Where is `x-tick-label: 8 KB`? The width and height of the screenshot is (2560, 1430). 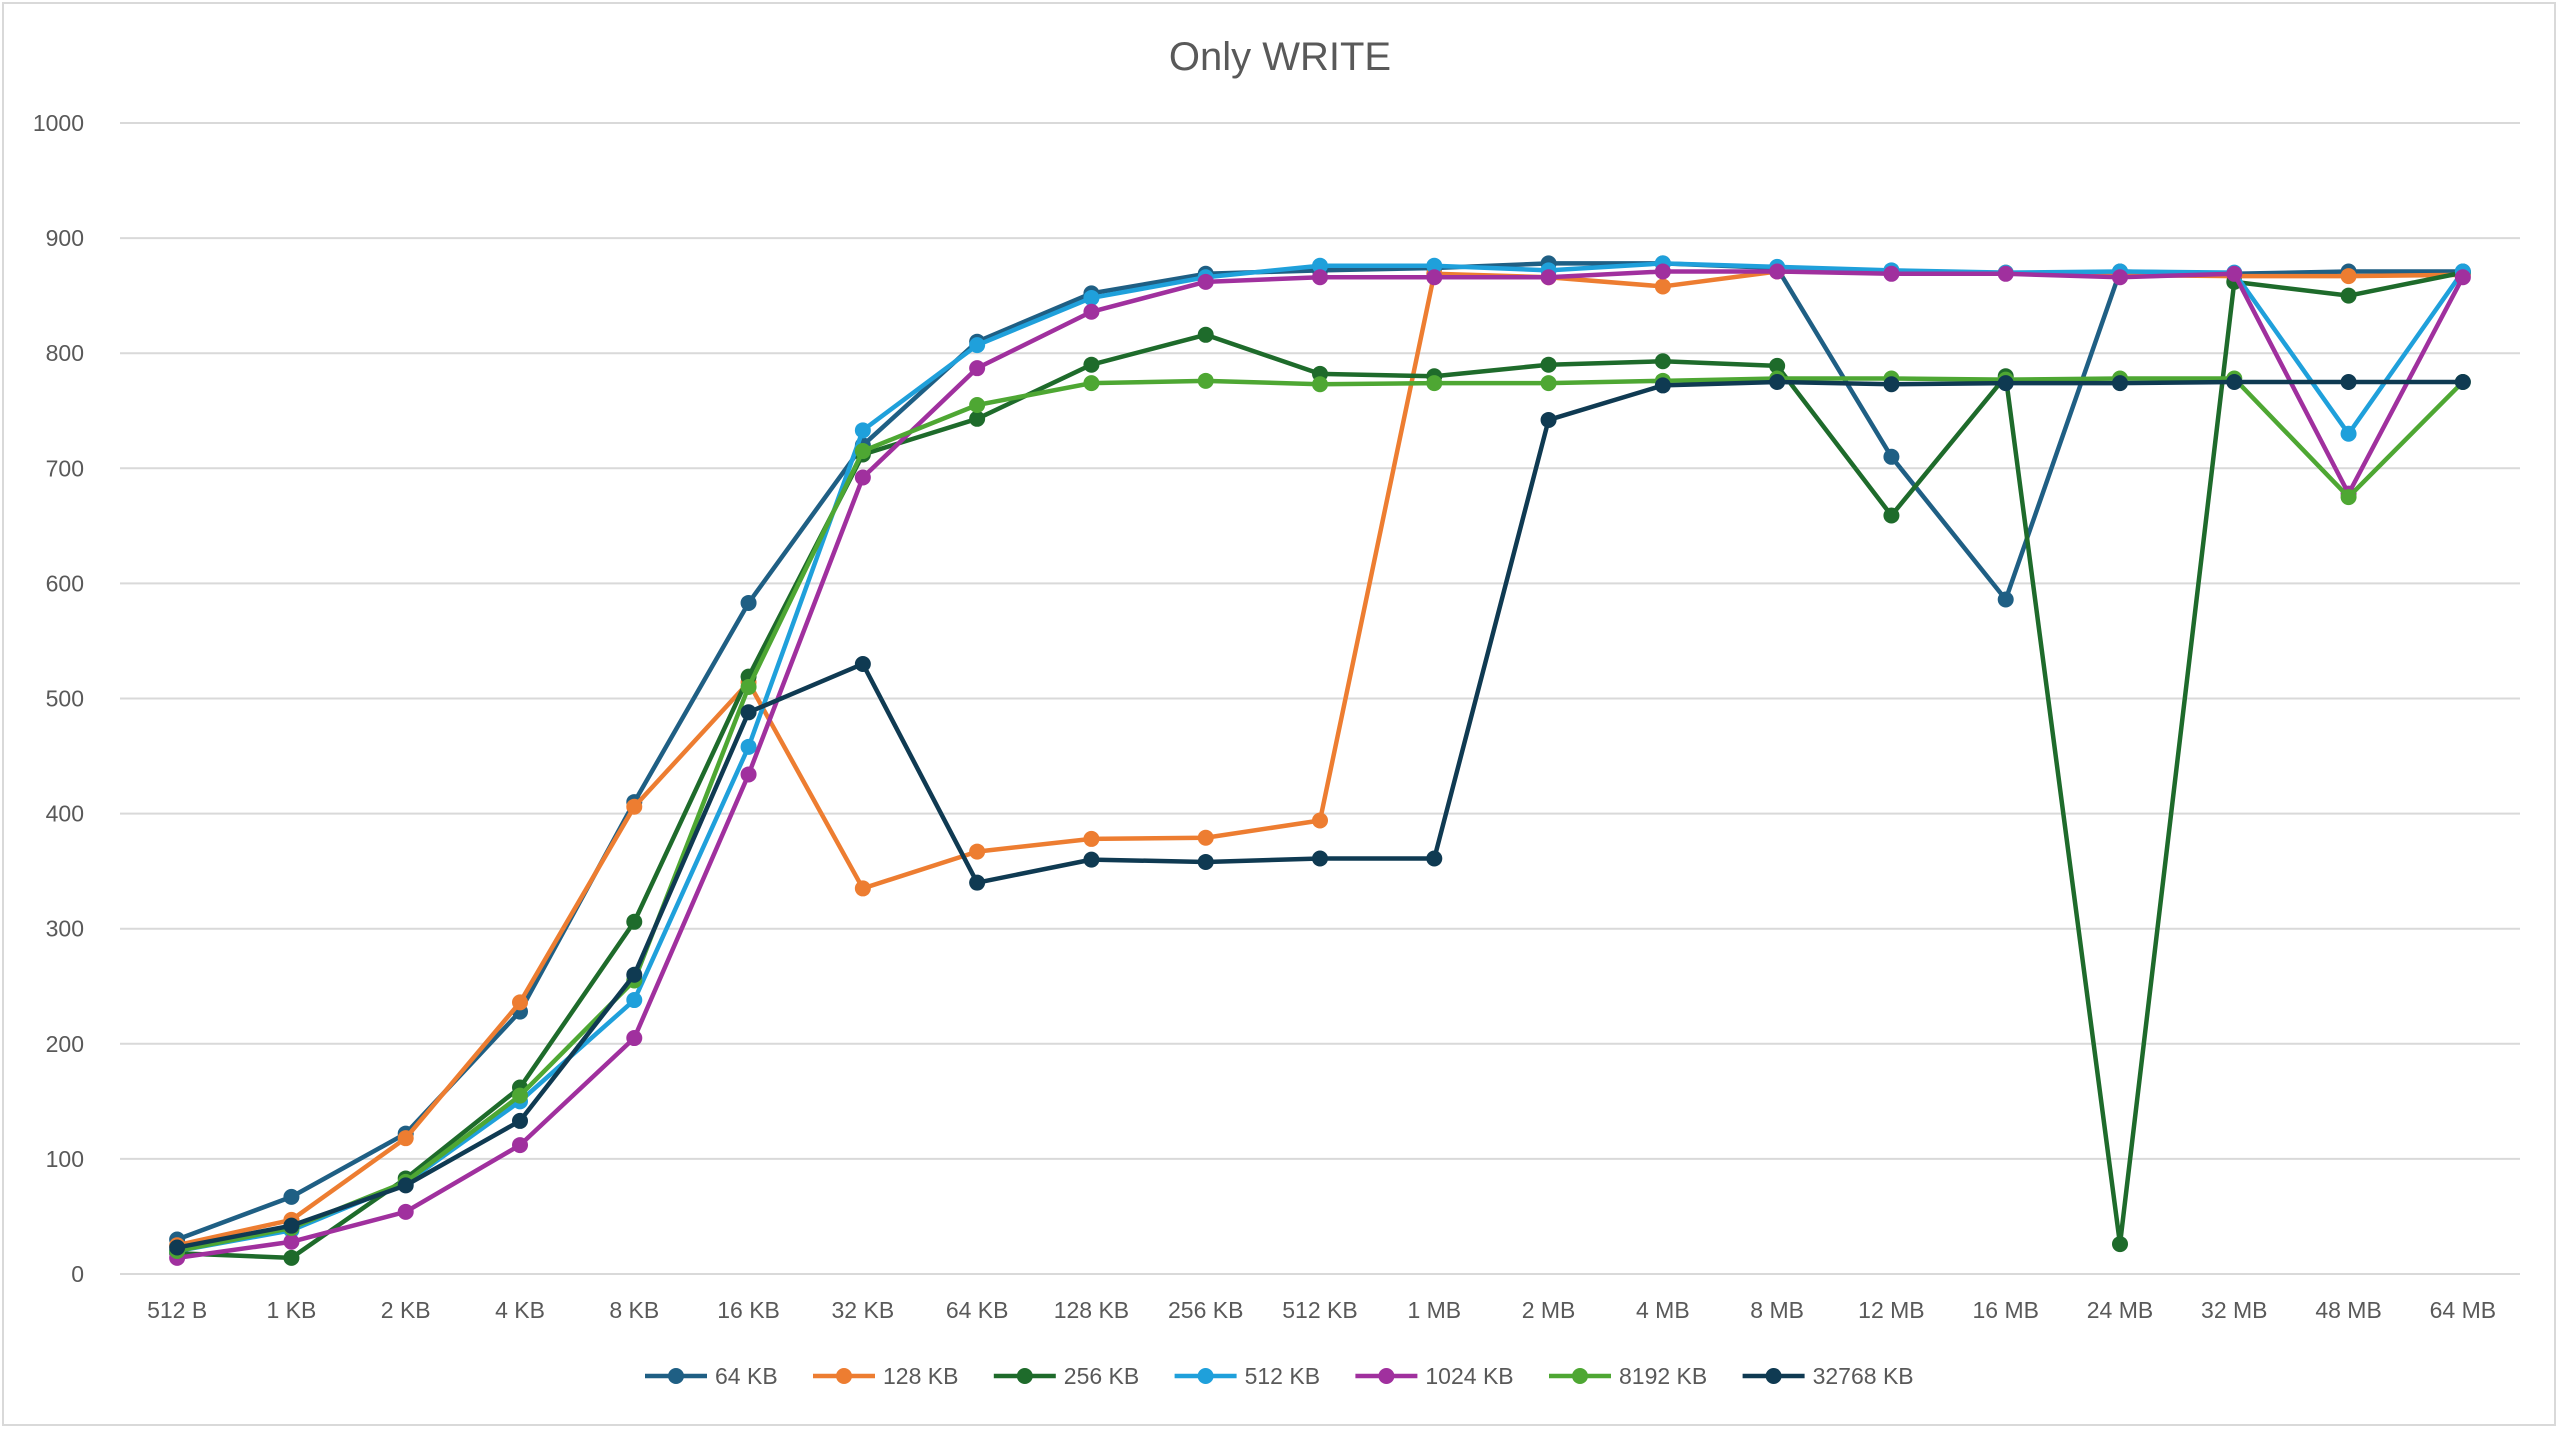
x-tick-label: 8 KB is located at coordinates (634, 1310).